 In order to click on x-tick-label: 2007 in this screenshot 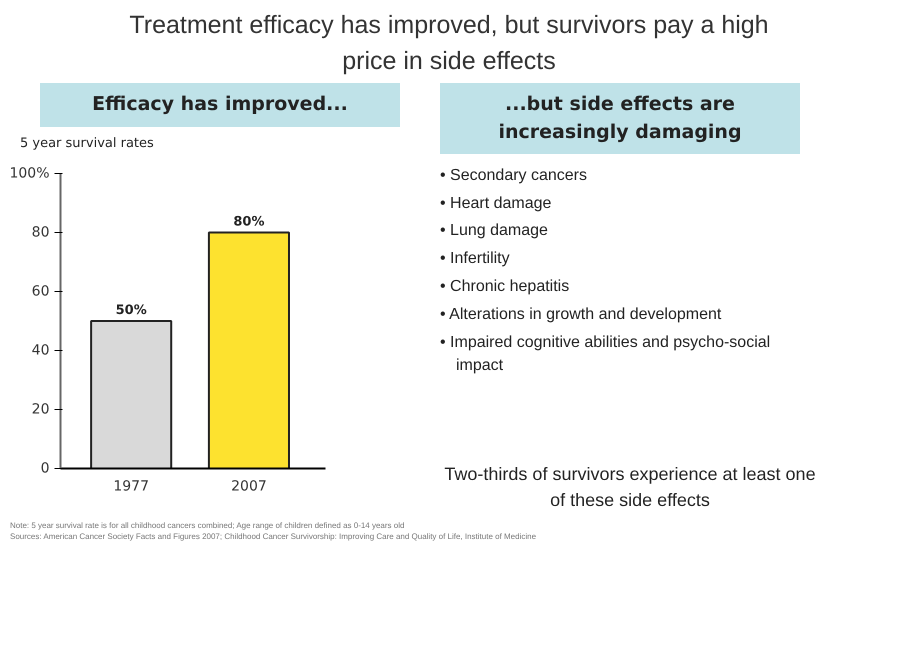, I will do `click(249, 486)`.